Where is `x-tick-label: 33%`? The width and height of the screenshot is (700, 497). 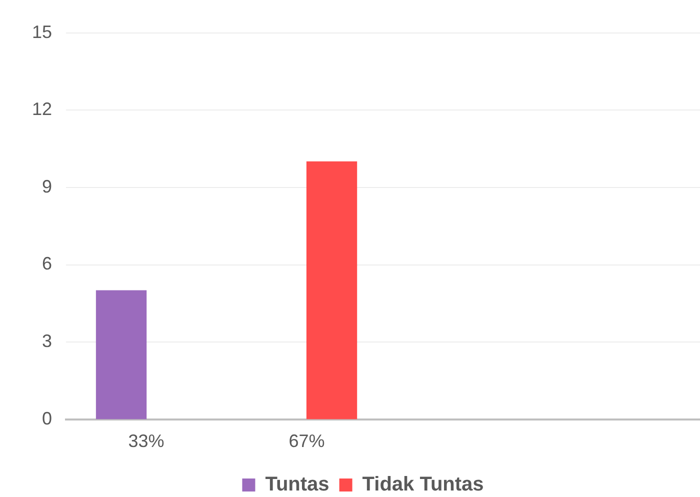 x-tick-label: 33% is located at coordinates (146, 441).